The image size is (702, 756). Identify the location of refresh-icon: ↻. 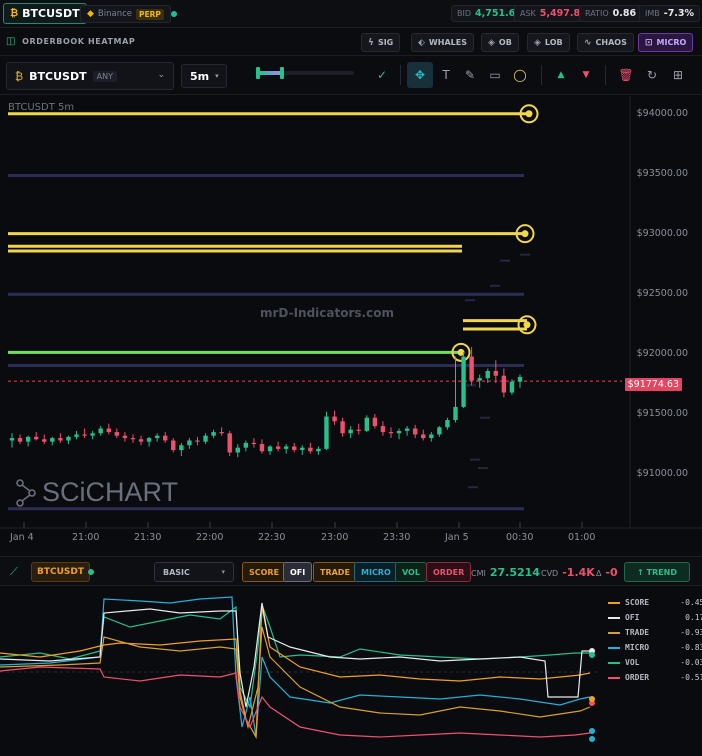
(652, 75).